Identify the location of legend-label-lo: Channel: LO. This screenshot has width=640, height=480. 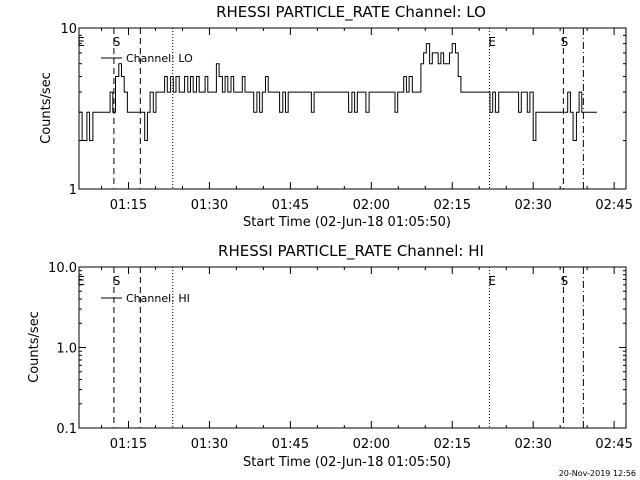
(159, 58).